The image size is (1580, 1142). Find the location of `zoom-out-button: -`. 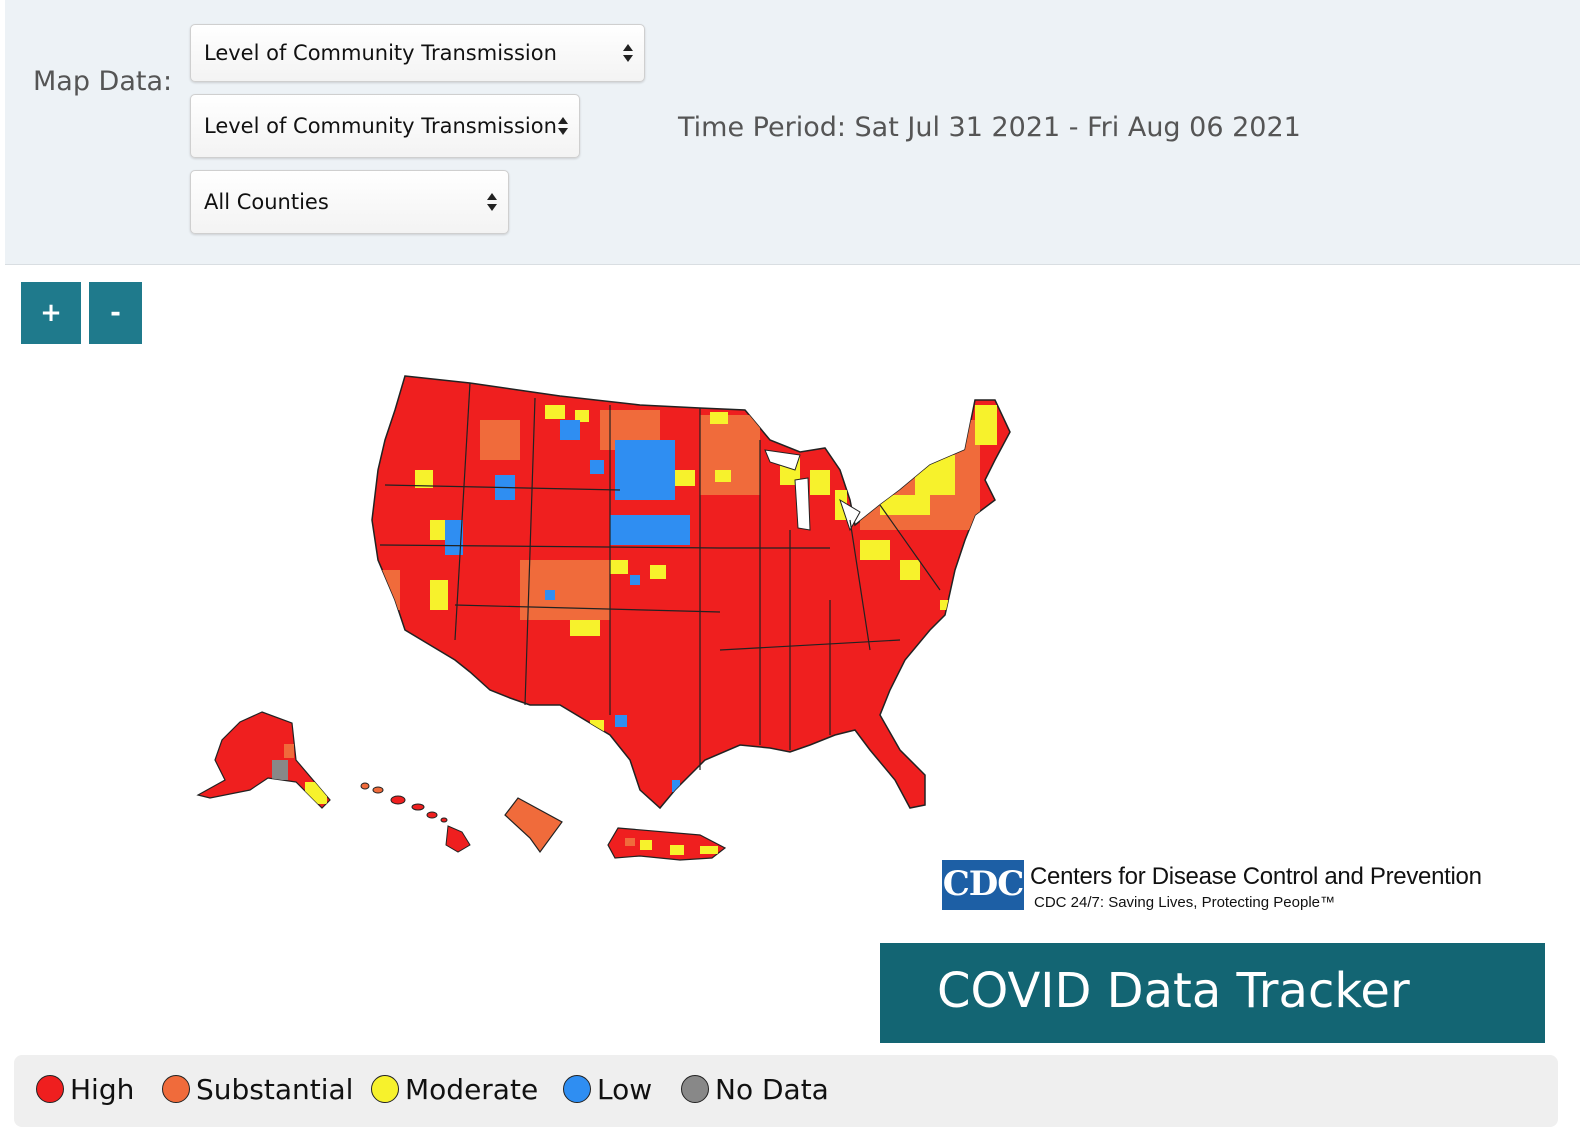

zoom-out-button: - is located at coordinates (115, 313).